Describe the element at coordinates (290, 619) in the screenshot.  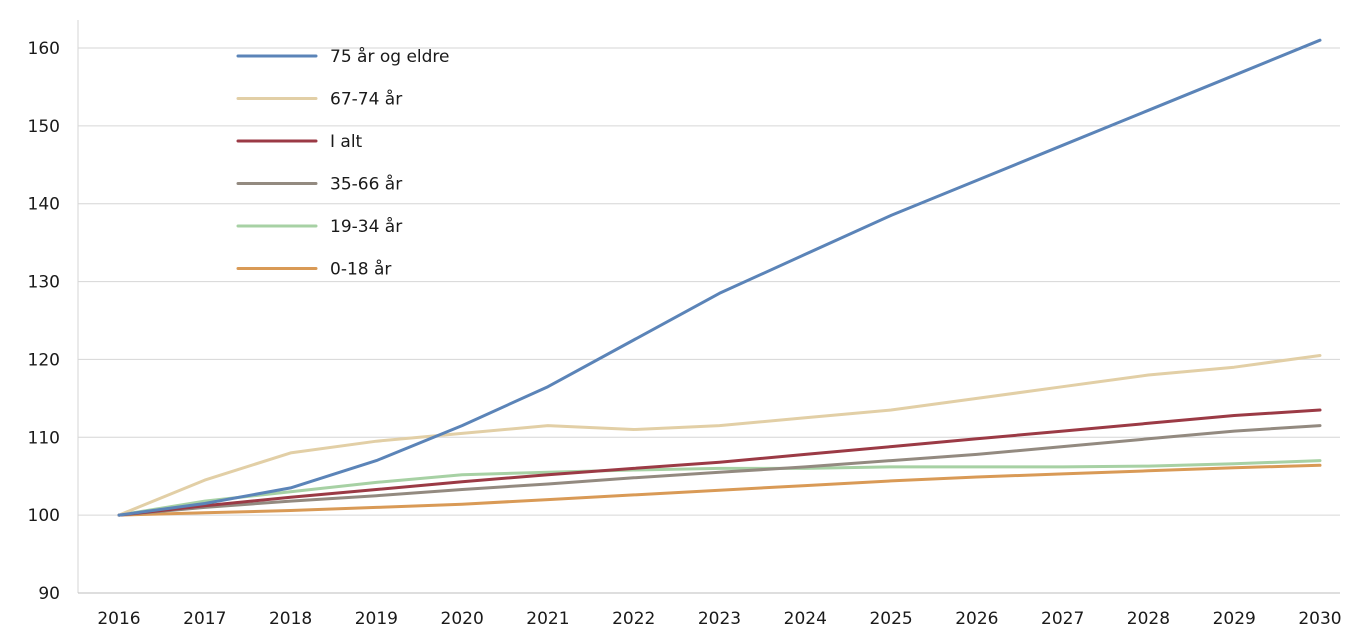
I see `x-tick-label: 2018` at that location.